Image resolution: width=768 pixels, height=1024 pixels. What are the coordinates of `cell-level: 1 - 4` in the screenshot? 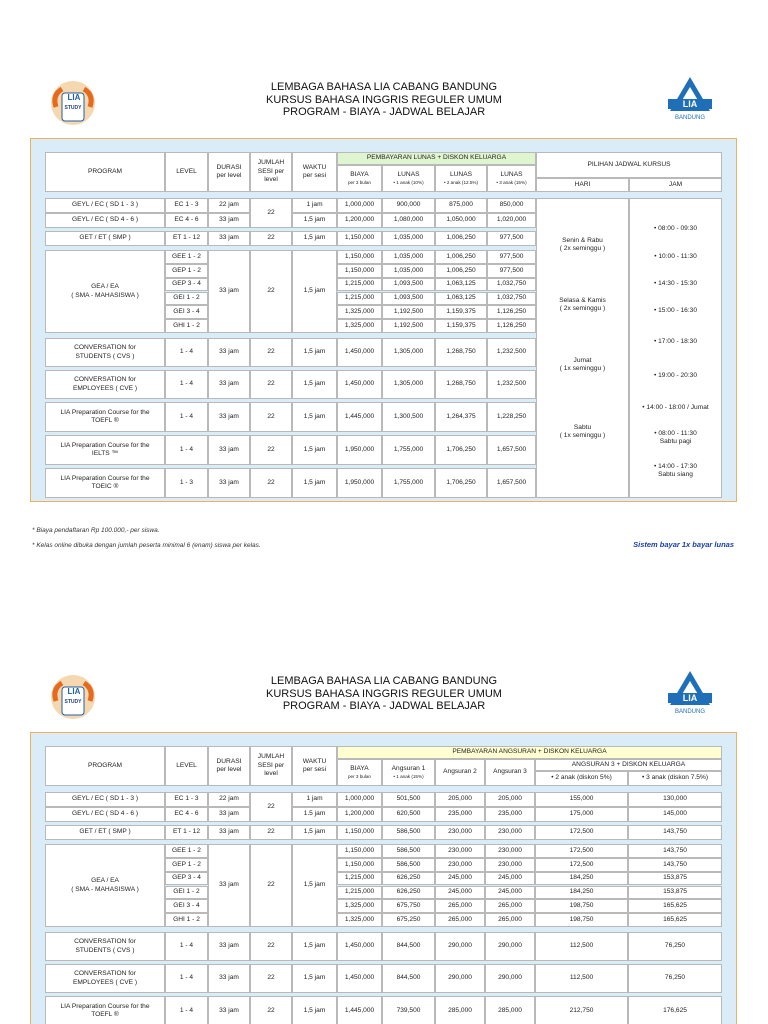 It's located at (186, 978).